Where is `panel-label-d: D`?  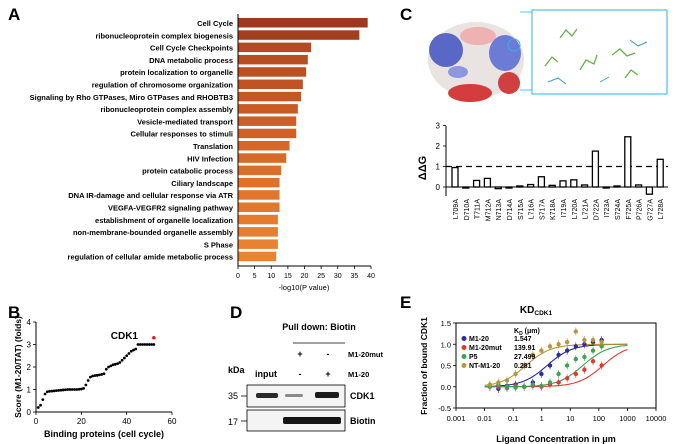
panel-label-d: D is located at coordinates (236, 312).